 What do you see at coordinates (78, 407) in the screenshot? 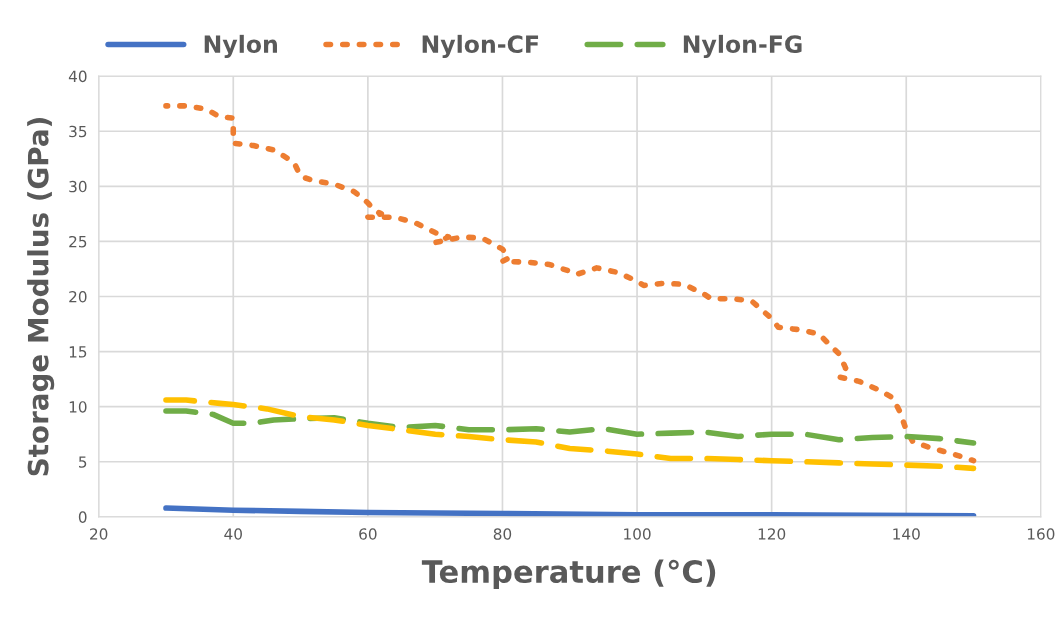
I see `y-tick-label: 10` at bounding box center [78, 407].